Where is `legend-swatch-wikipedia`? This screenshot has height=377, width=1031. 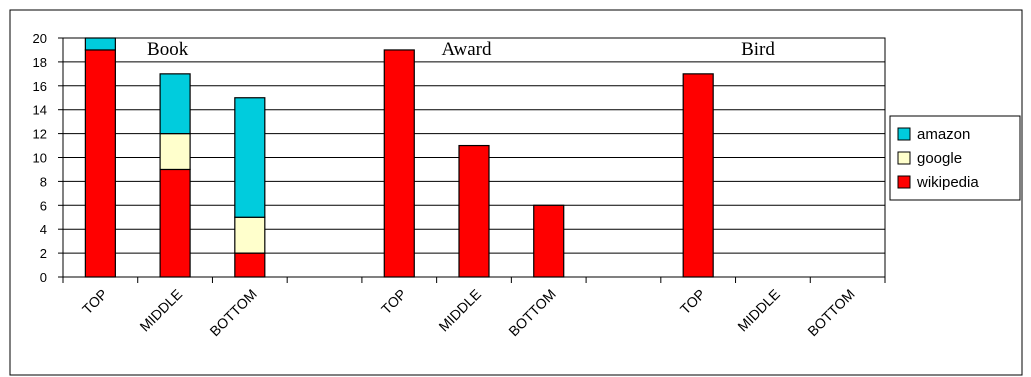
legend-swatch-wikipedia is located at coordinates (904, 182).